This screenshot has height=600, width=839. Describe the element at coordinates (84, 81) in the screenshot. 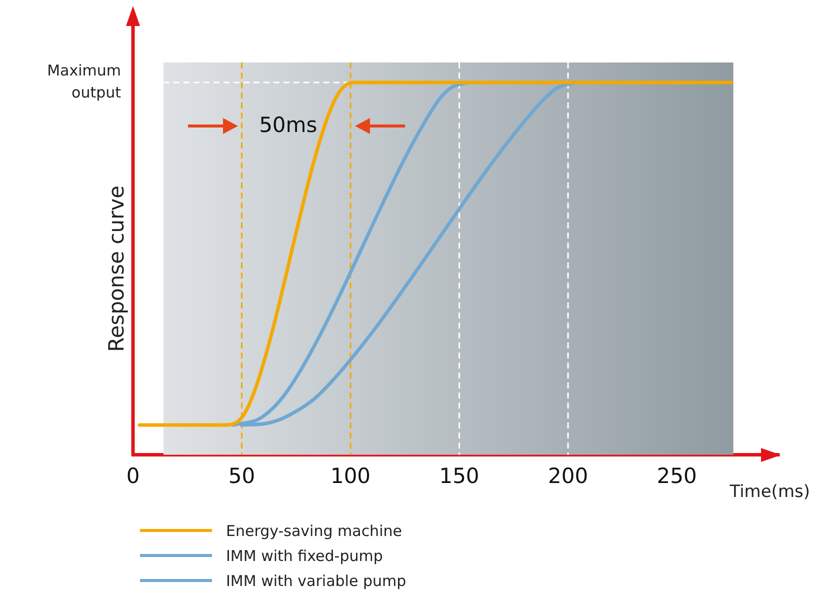

I see `ref-line-label: Maximum output` at that location.